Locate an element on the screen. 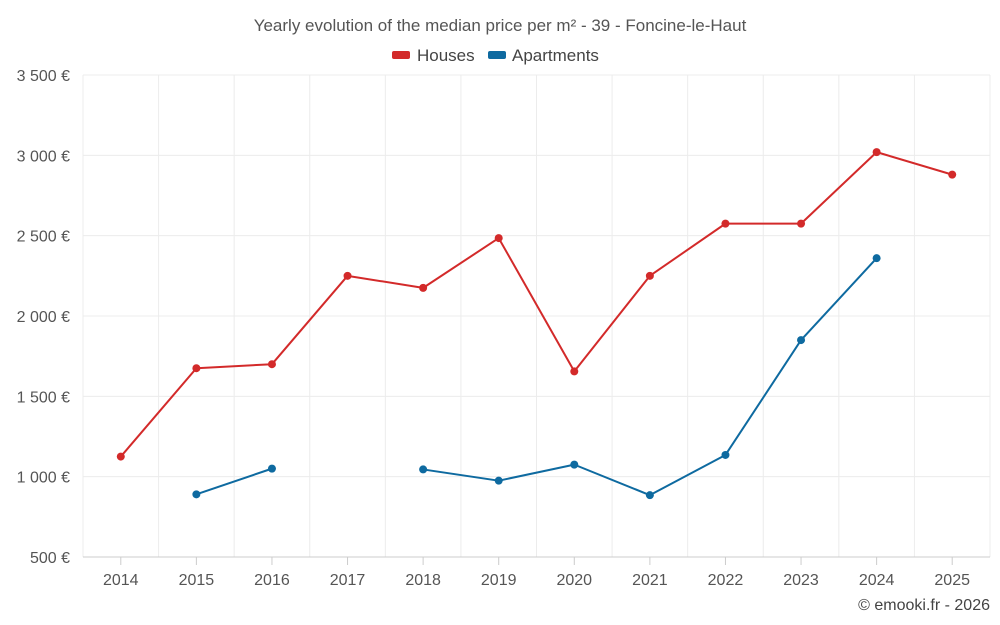  x-tick-label: 2019 is located at coordinates (499, 580).